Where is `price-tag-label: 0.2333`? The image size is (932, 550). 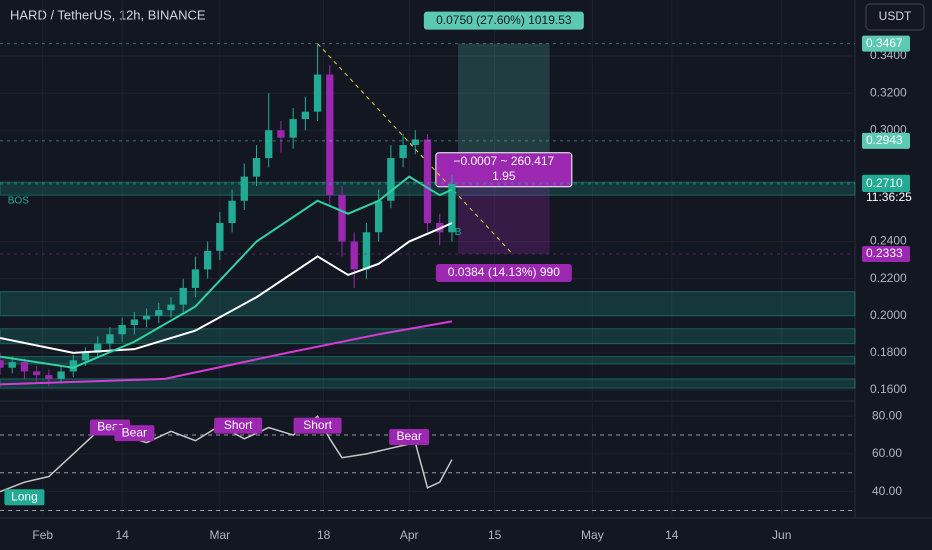
price-tag-label: 0.2333 is located at coordinates (884, 253).